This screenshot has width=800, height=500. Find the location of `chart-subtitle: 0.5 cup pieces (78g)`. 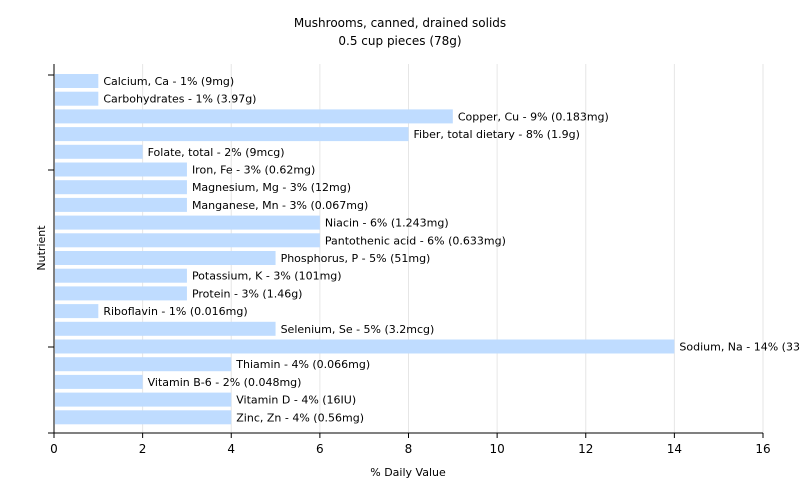

chart-subtitle: 0.5 cup pieces (78g) is located at coordinates (399, 41).